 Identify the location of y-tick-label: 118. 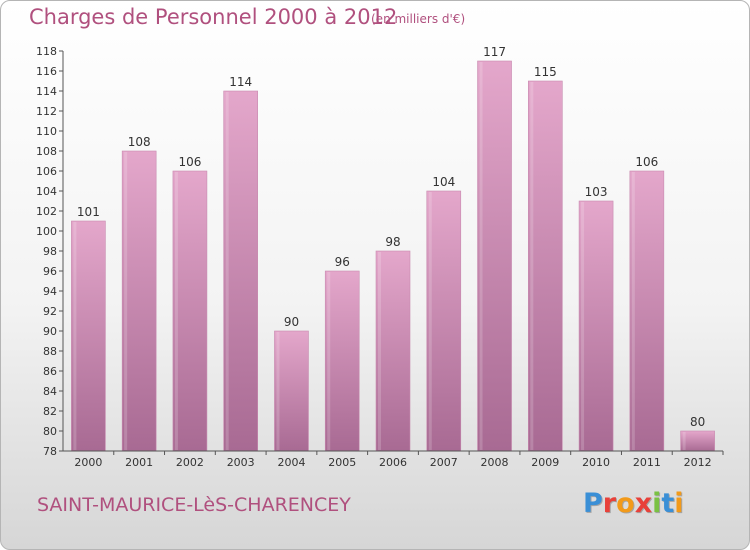
(46, 51).